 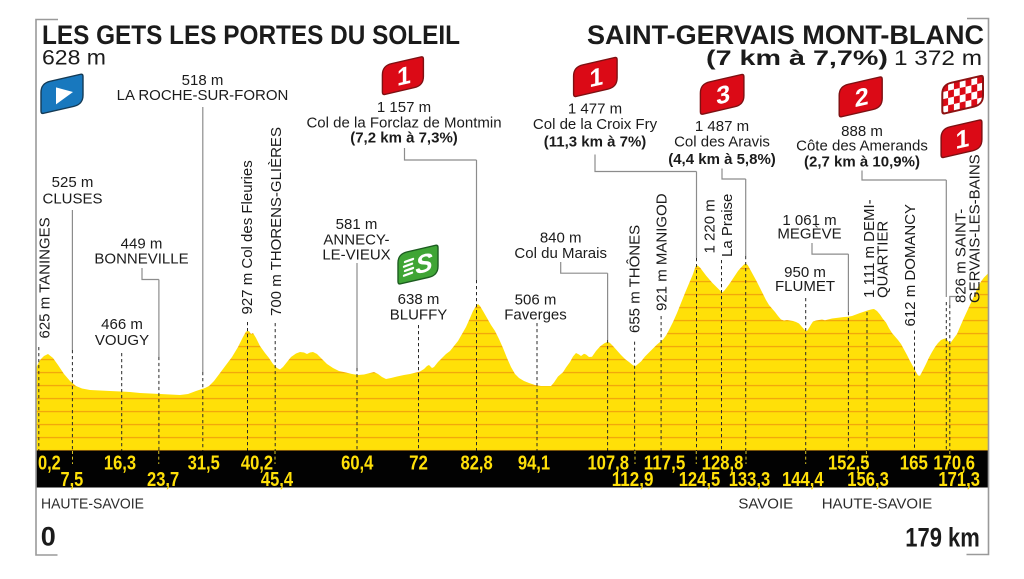 What do you see at coordinates (48, 537) in the screenshot?
I see `svg-text: 0` at bounding box center [48, 537].